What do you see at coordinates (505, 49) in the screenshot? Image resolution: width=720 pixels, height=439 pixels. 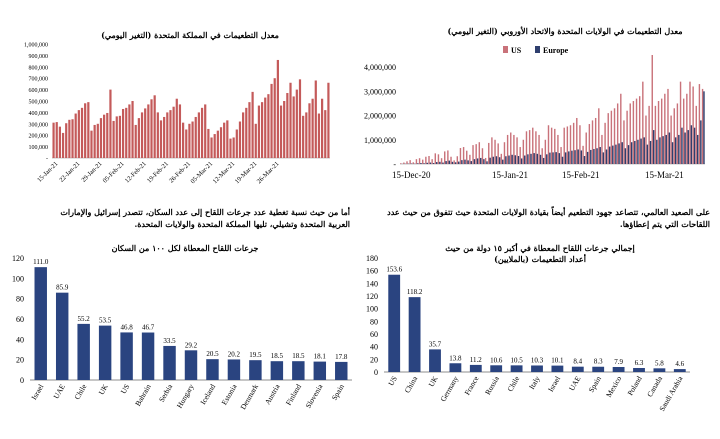 I see `legend-us-swatch` at bounding box center [505, 49].